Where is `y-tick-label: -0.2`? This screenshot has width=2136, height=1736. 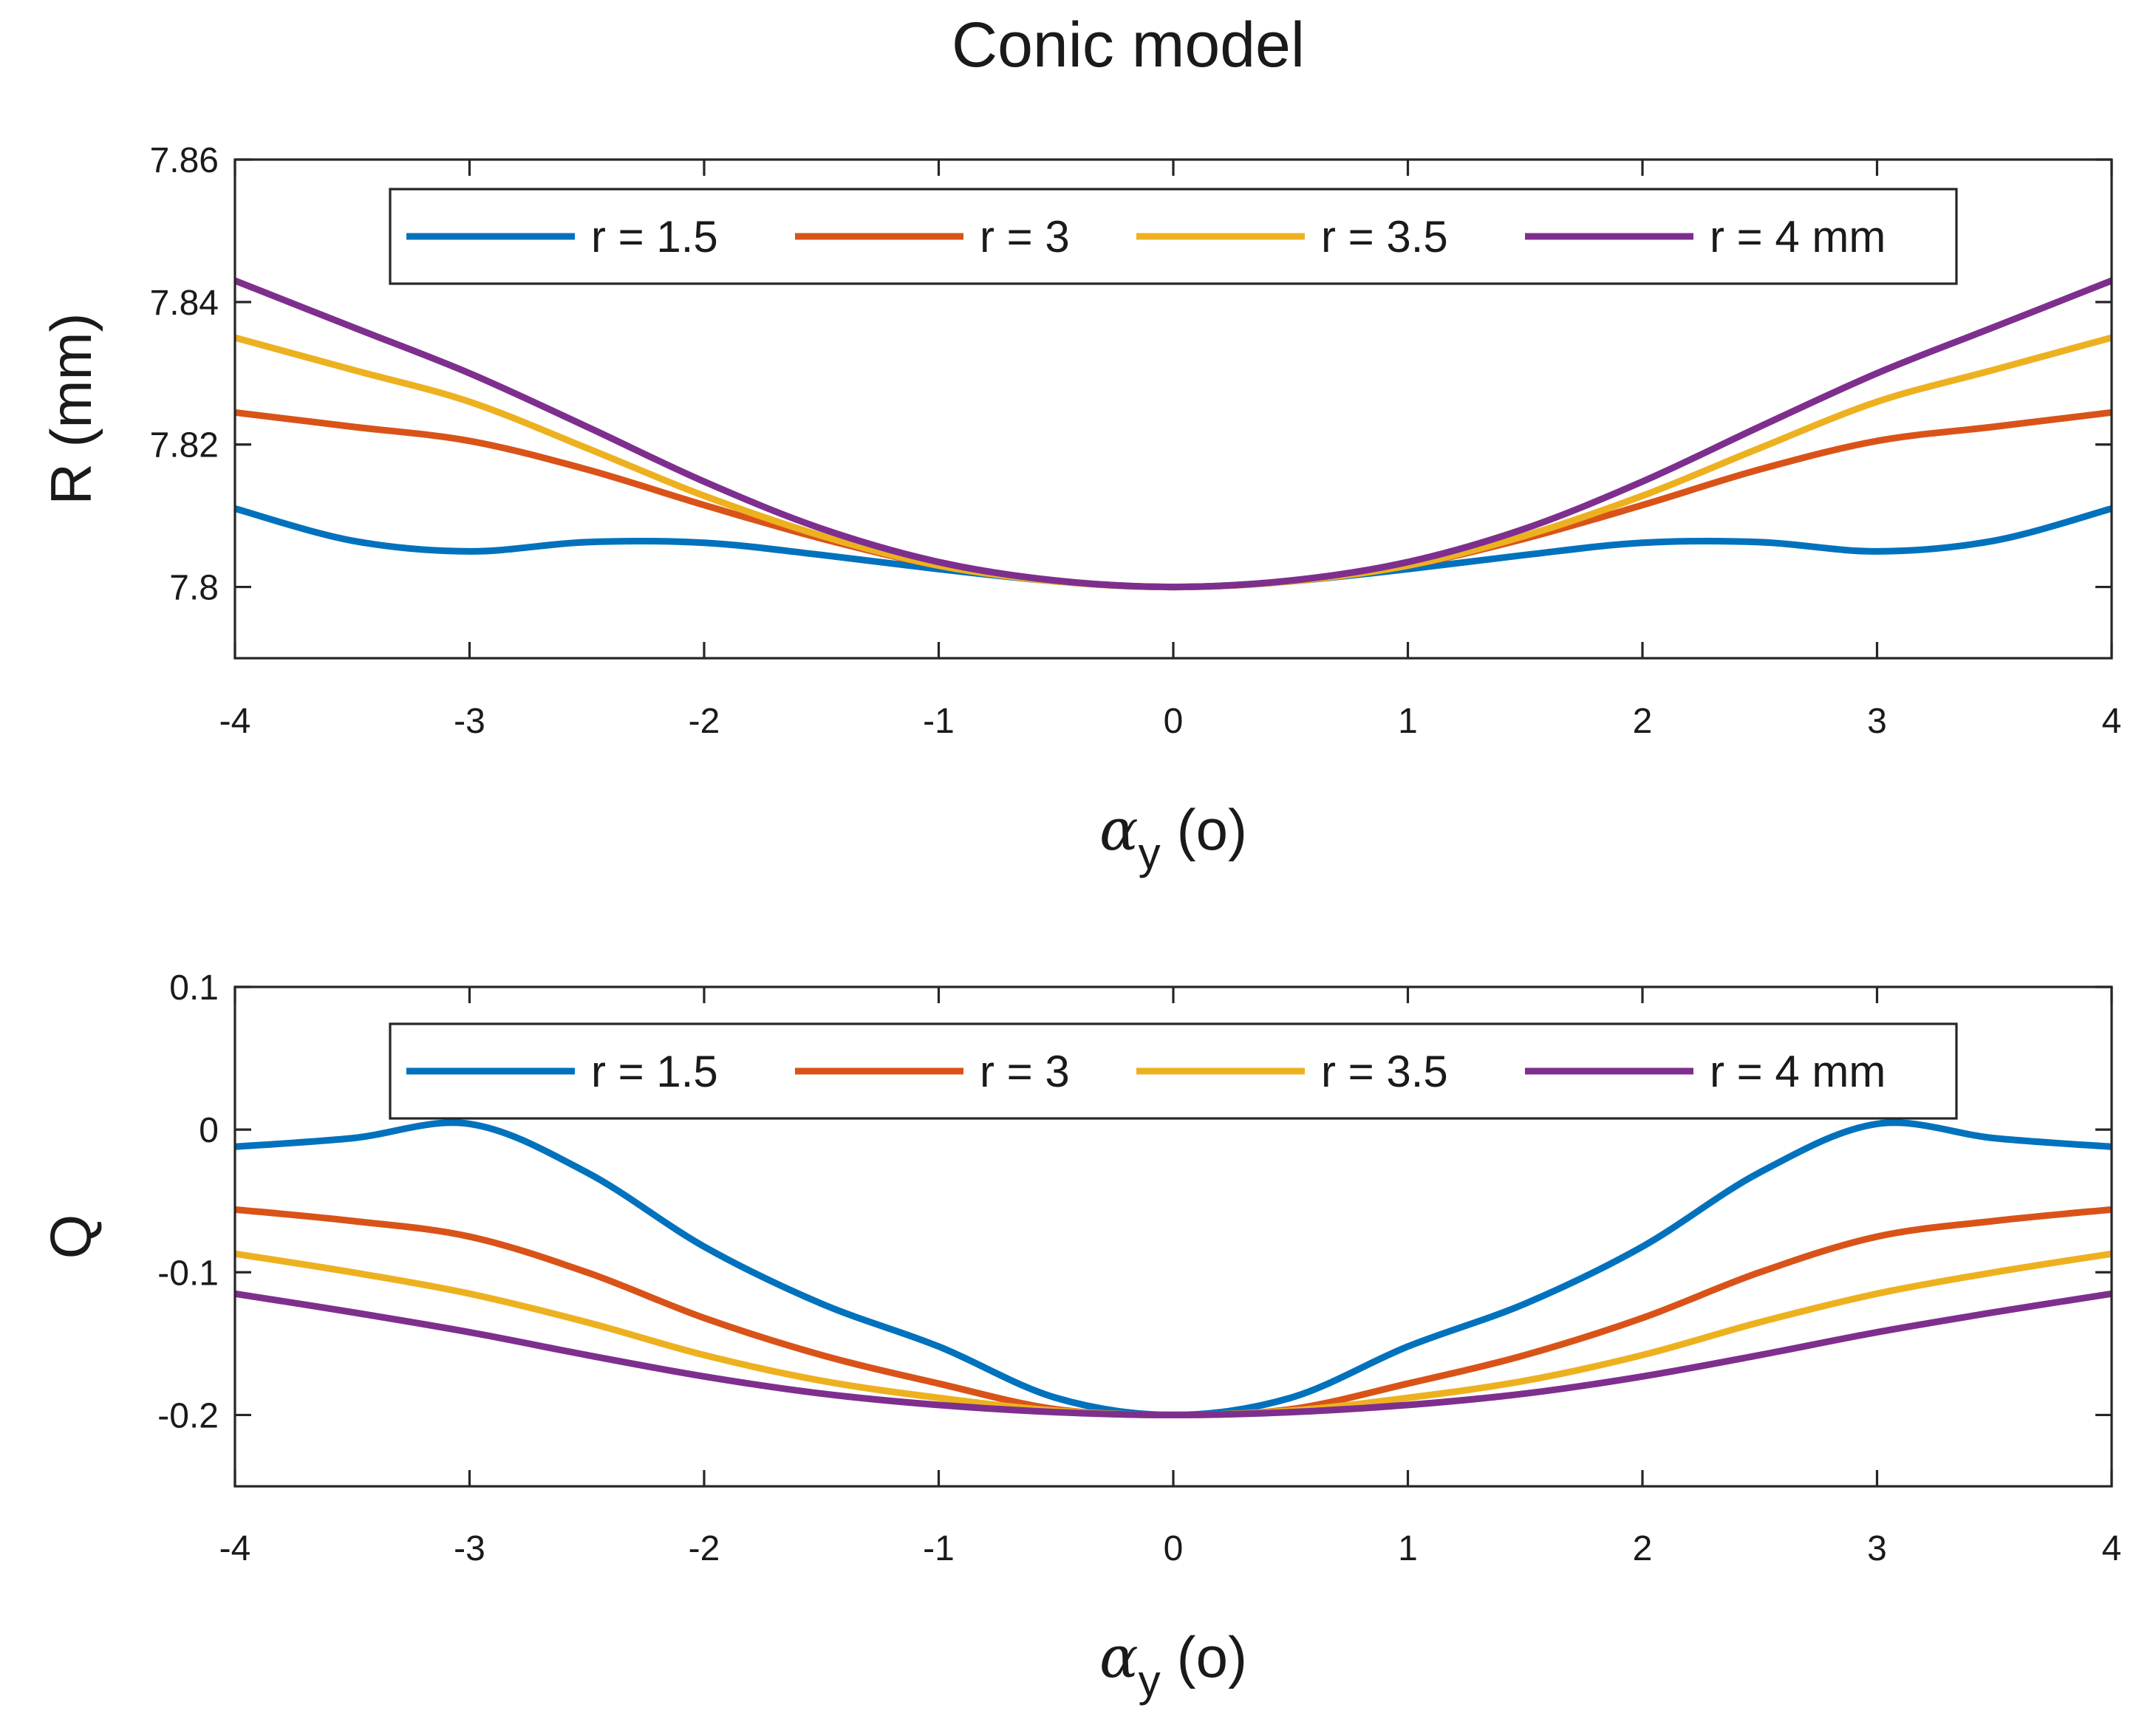
y-tick-label: -0.2 is located at coordinates (188, 1415).